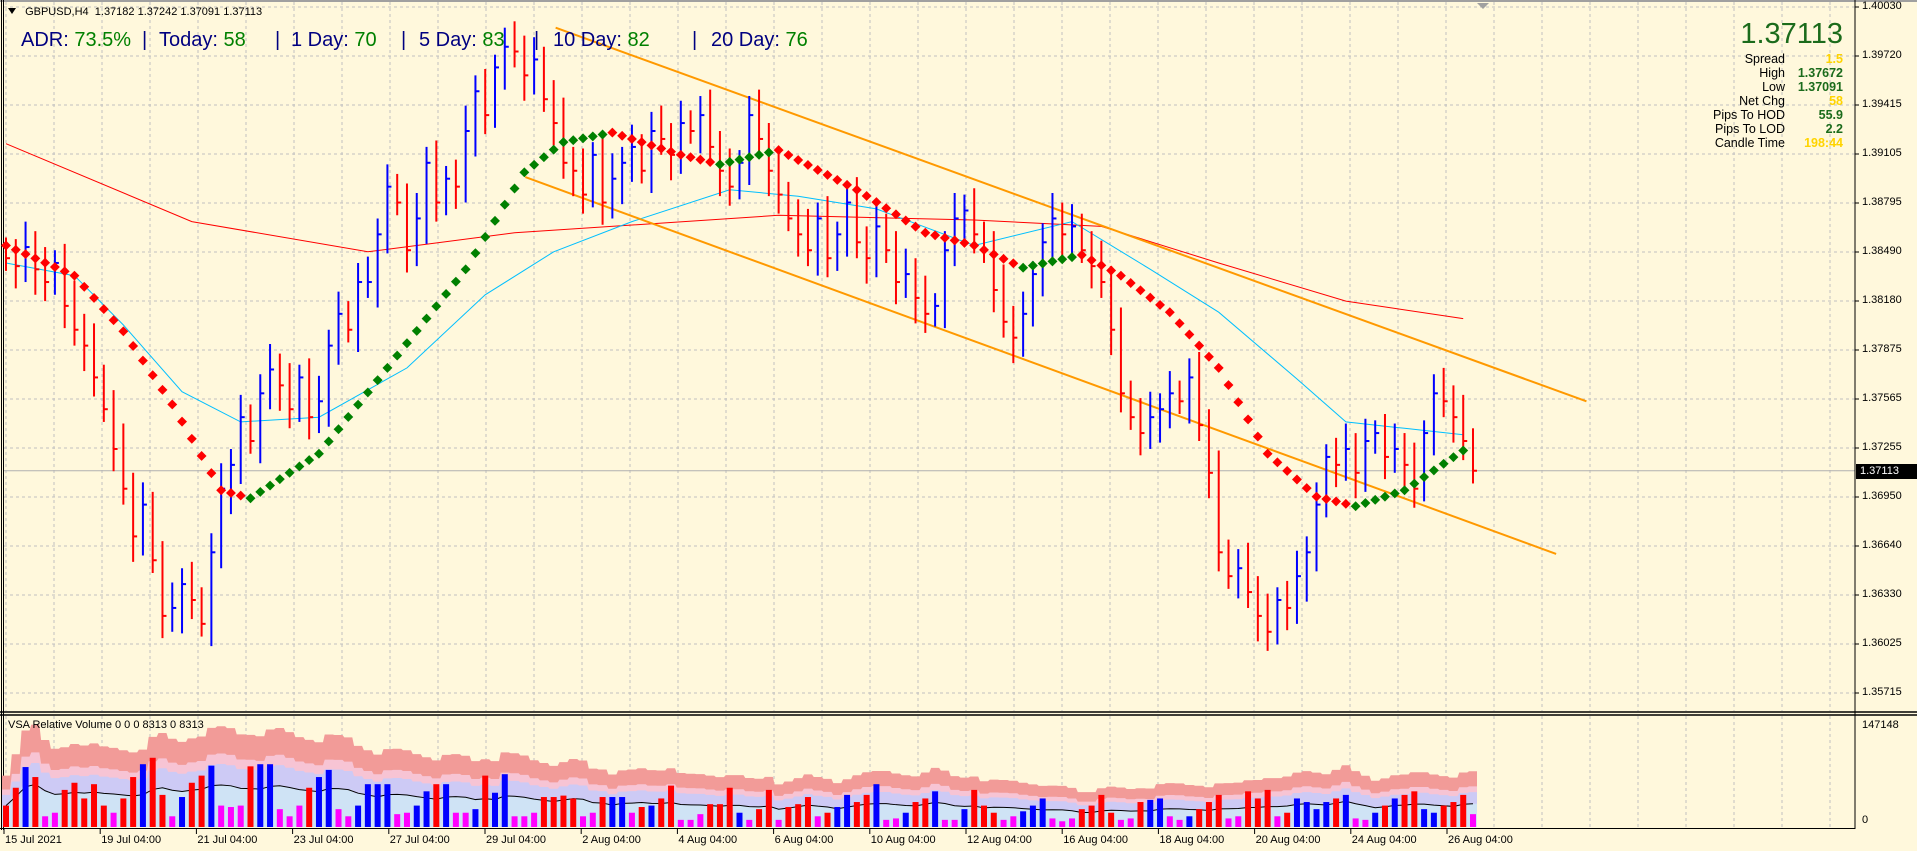  Describe the element at coordinates (76, 40) in the screenshot. I see `adr-item: ADR: 73.5%` at that location.